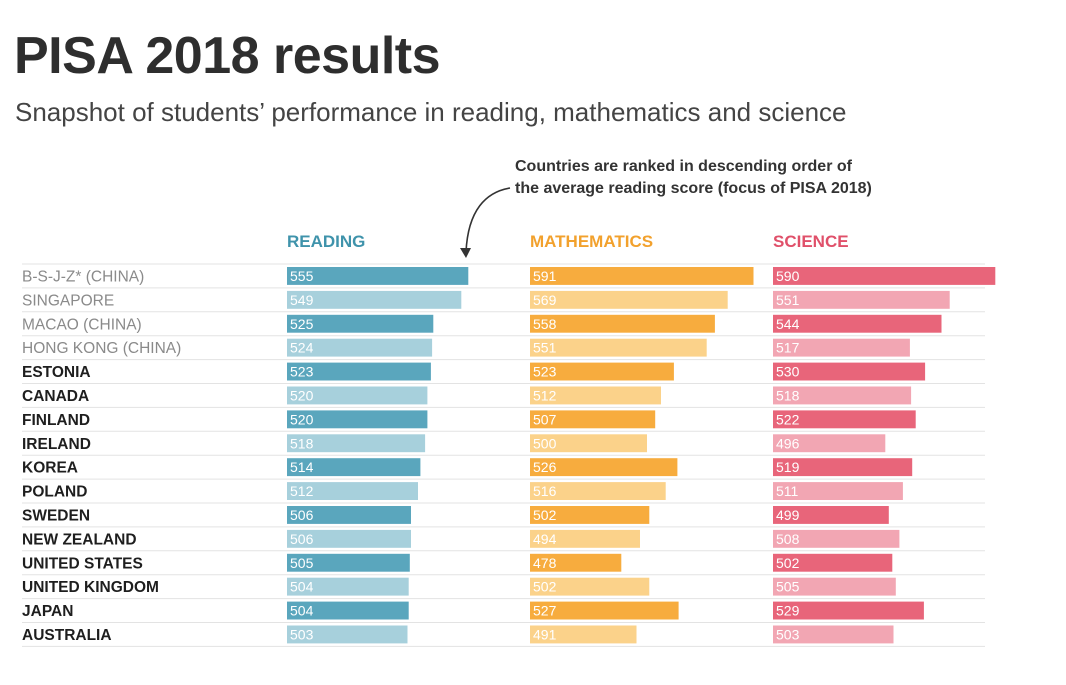  Describe the element at coordinates (788, 372) in the screenshot. I see `bar-value-label-science: 530` at that location.